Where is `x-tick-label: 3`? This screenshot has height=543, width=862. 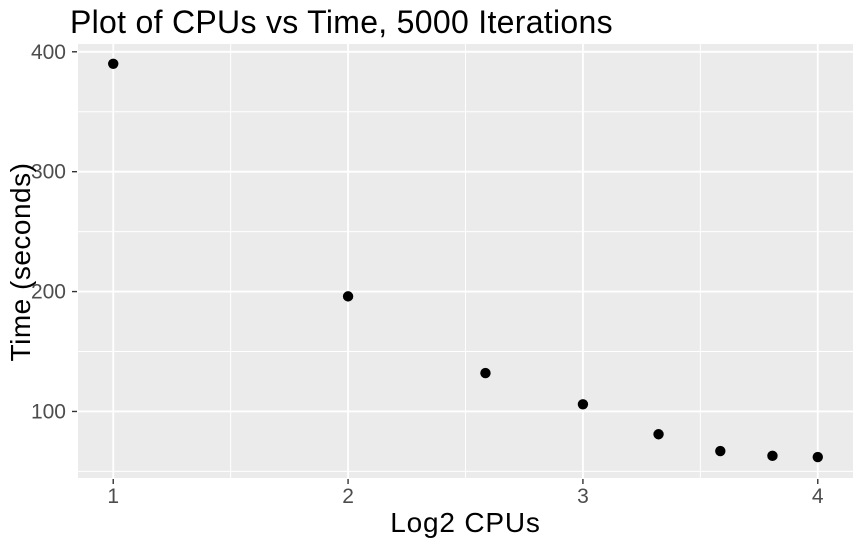 x-tick-label: 3 is located at coordinates (583, 496).